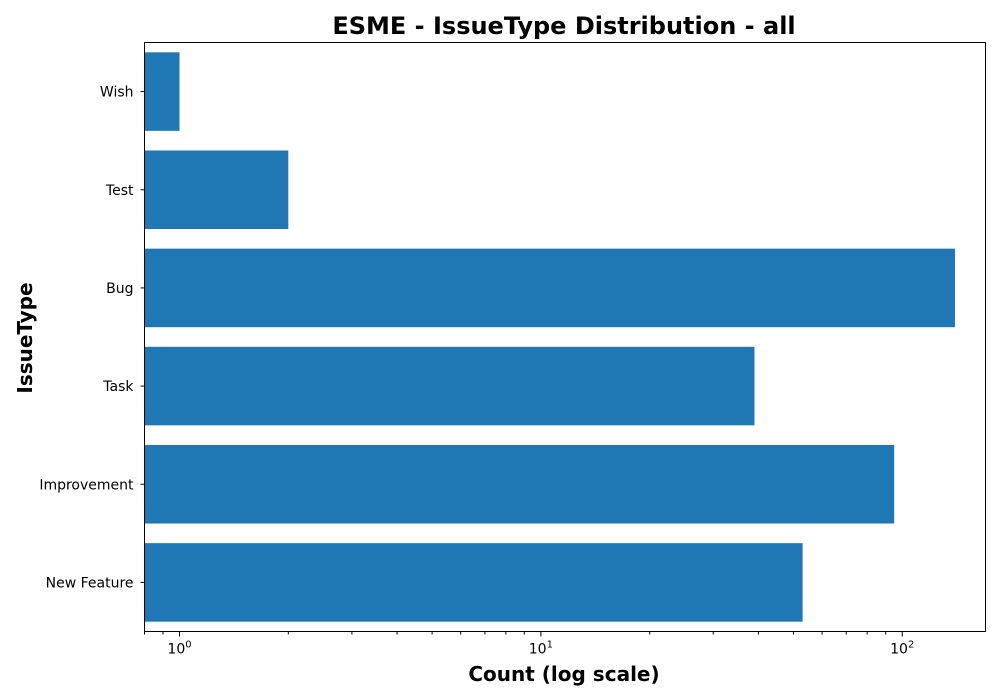  What do you see at coordinates (216, 190) in the screenshot?
I see `bar-test` at bounding box center [216, 190].